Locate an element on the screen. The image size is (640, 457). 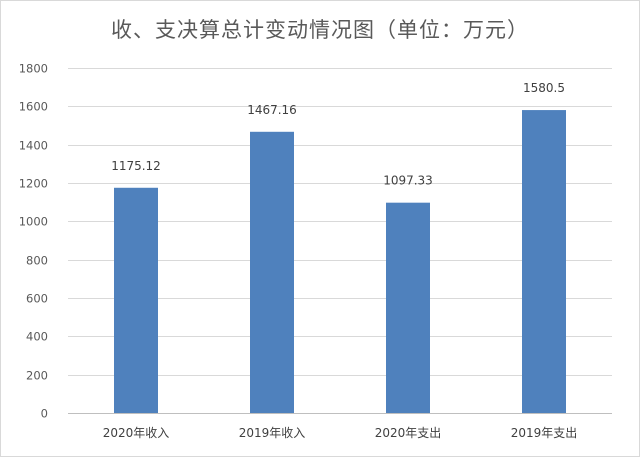
data-label: 1467.16 is located at coordinates (272, 110).